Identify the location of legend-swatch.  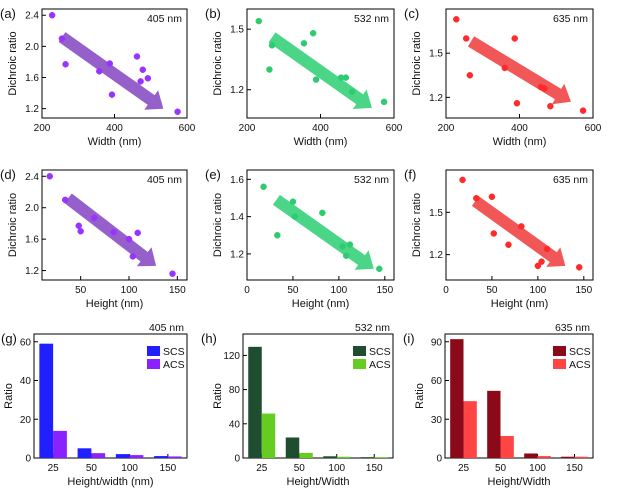
(559, 351).